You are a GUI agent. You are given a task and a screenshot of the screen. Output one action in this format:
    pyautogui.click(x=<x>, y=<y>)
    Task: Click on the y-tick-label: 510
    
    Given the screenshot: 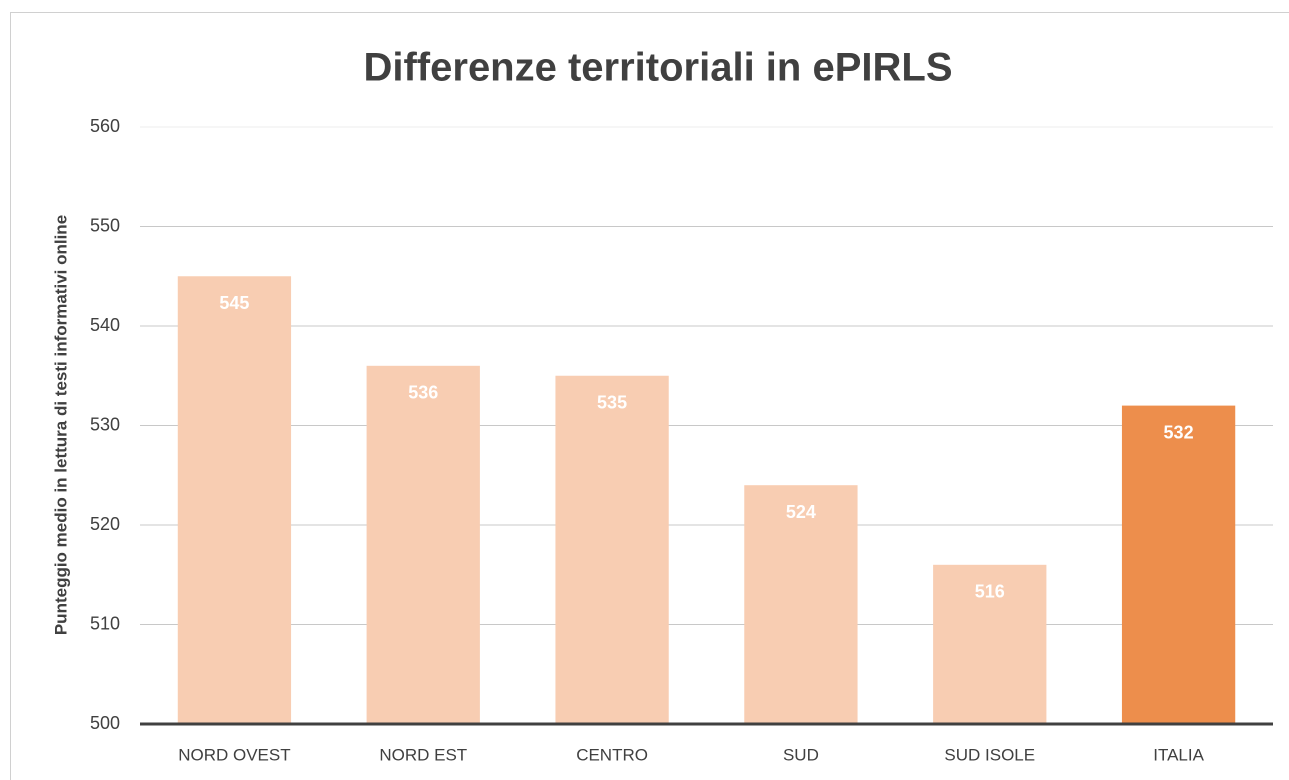 What is the action you would take?
    pyautogui.click(x=105, y=623)
    